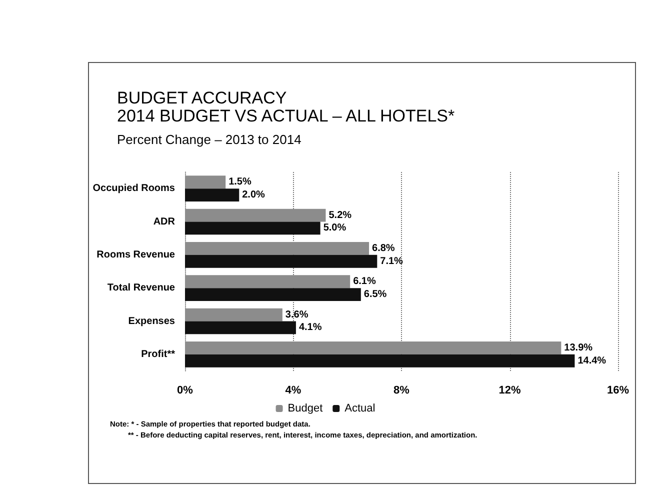  Describe the element at coordinates (334, 228) in the screenshot. I see `data-label: 5.0%` at that location.